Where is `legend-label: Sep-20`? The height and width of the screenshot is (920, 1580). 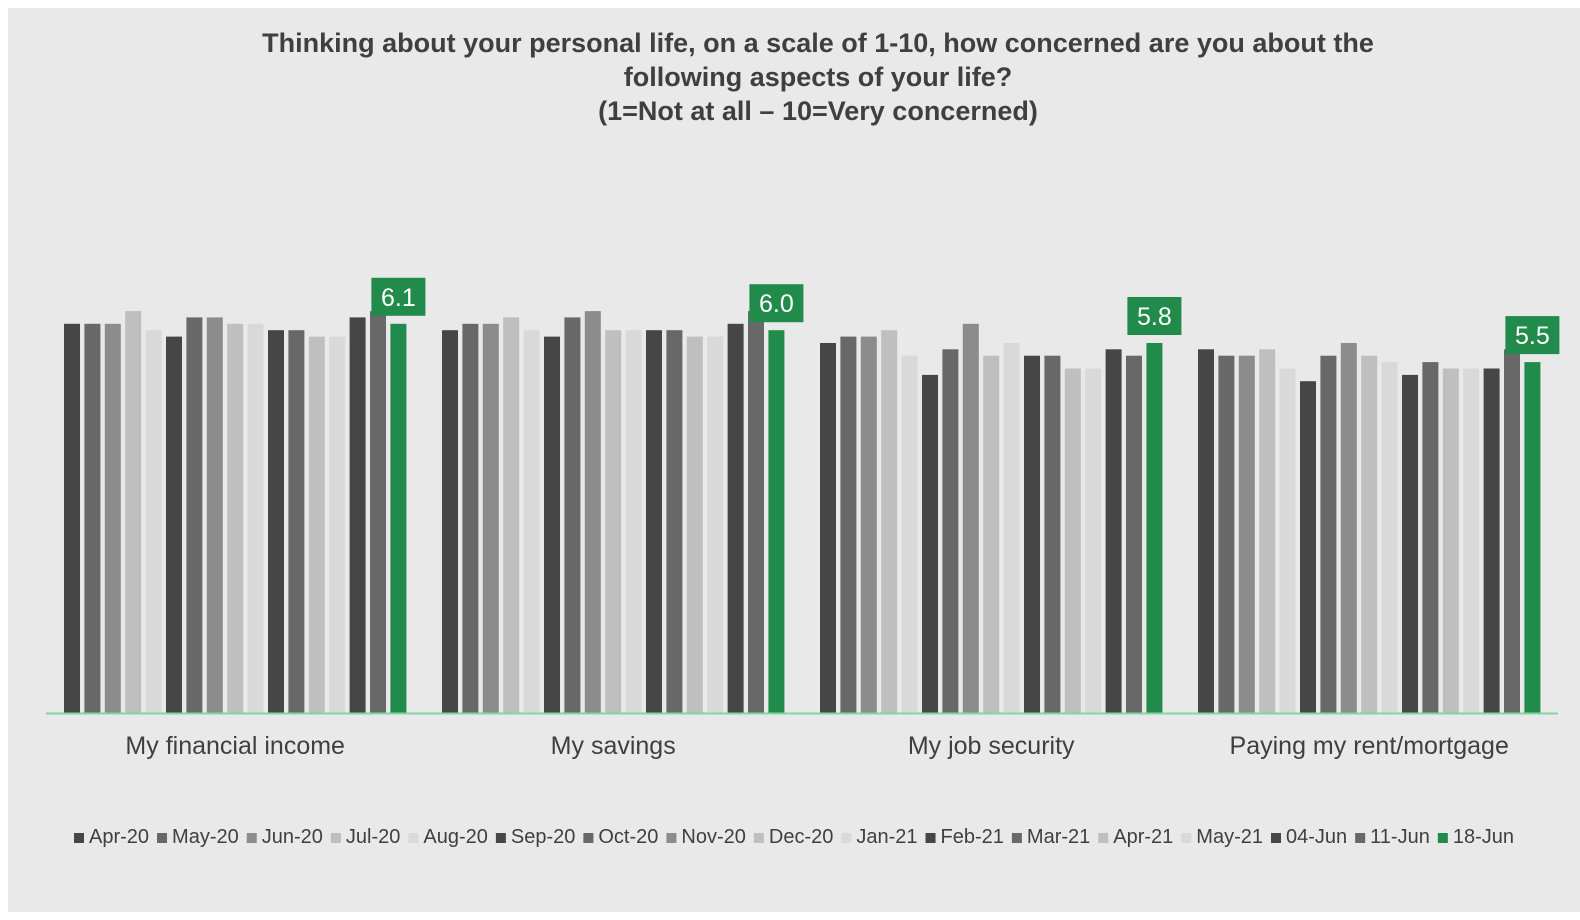 legend-label: Sep-20 is located at coordinates (543, 837).